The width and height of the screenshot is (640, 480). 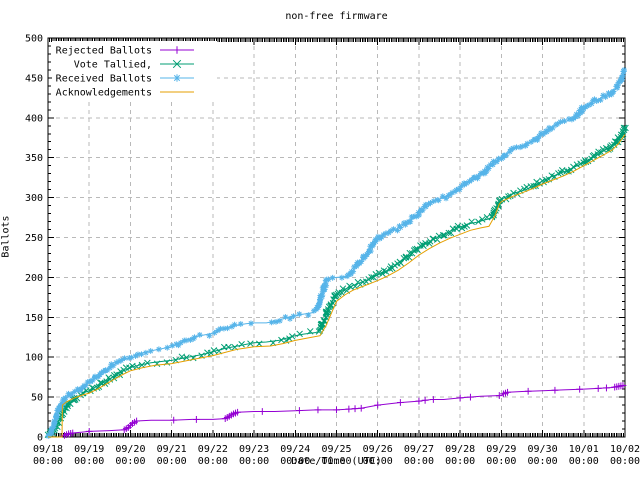 I want to click on y-tick-label: 150, so click(x=34, y=318).